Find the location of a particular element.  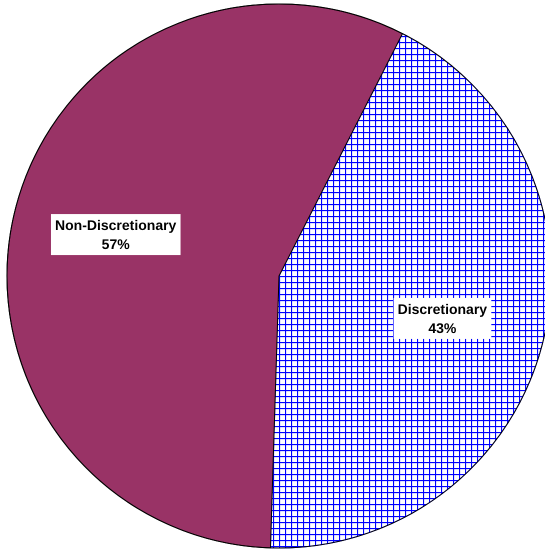

slice-label: Non-Discretionary is located at coordinates (115, 225).